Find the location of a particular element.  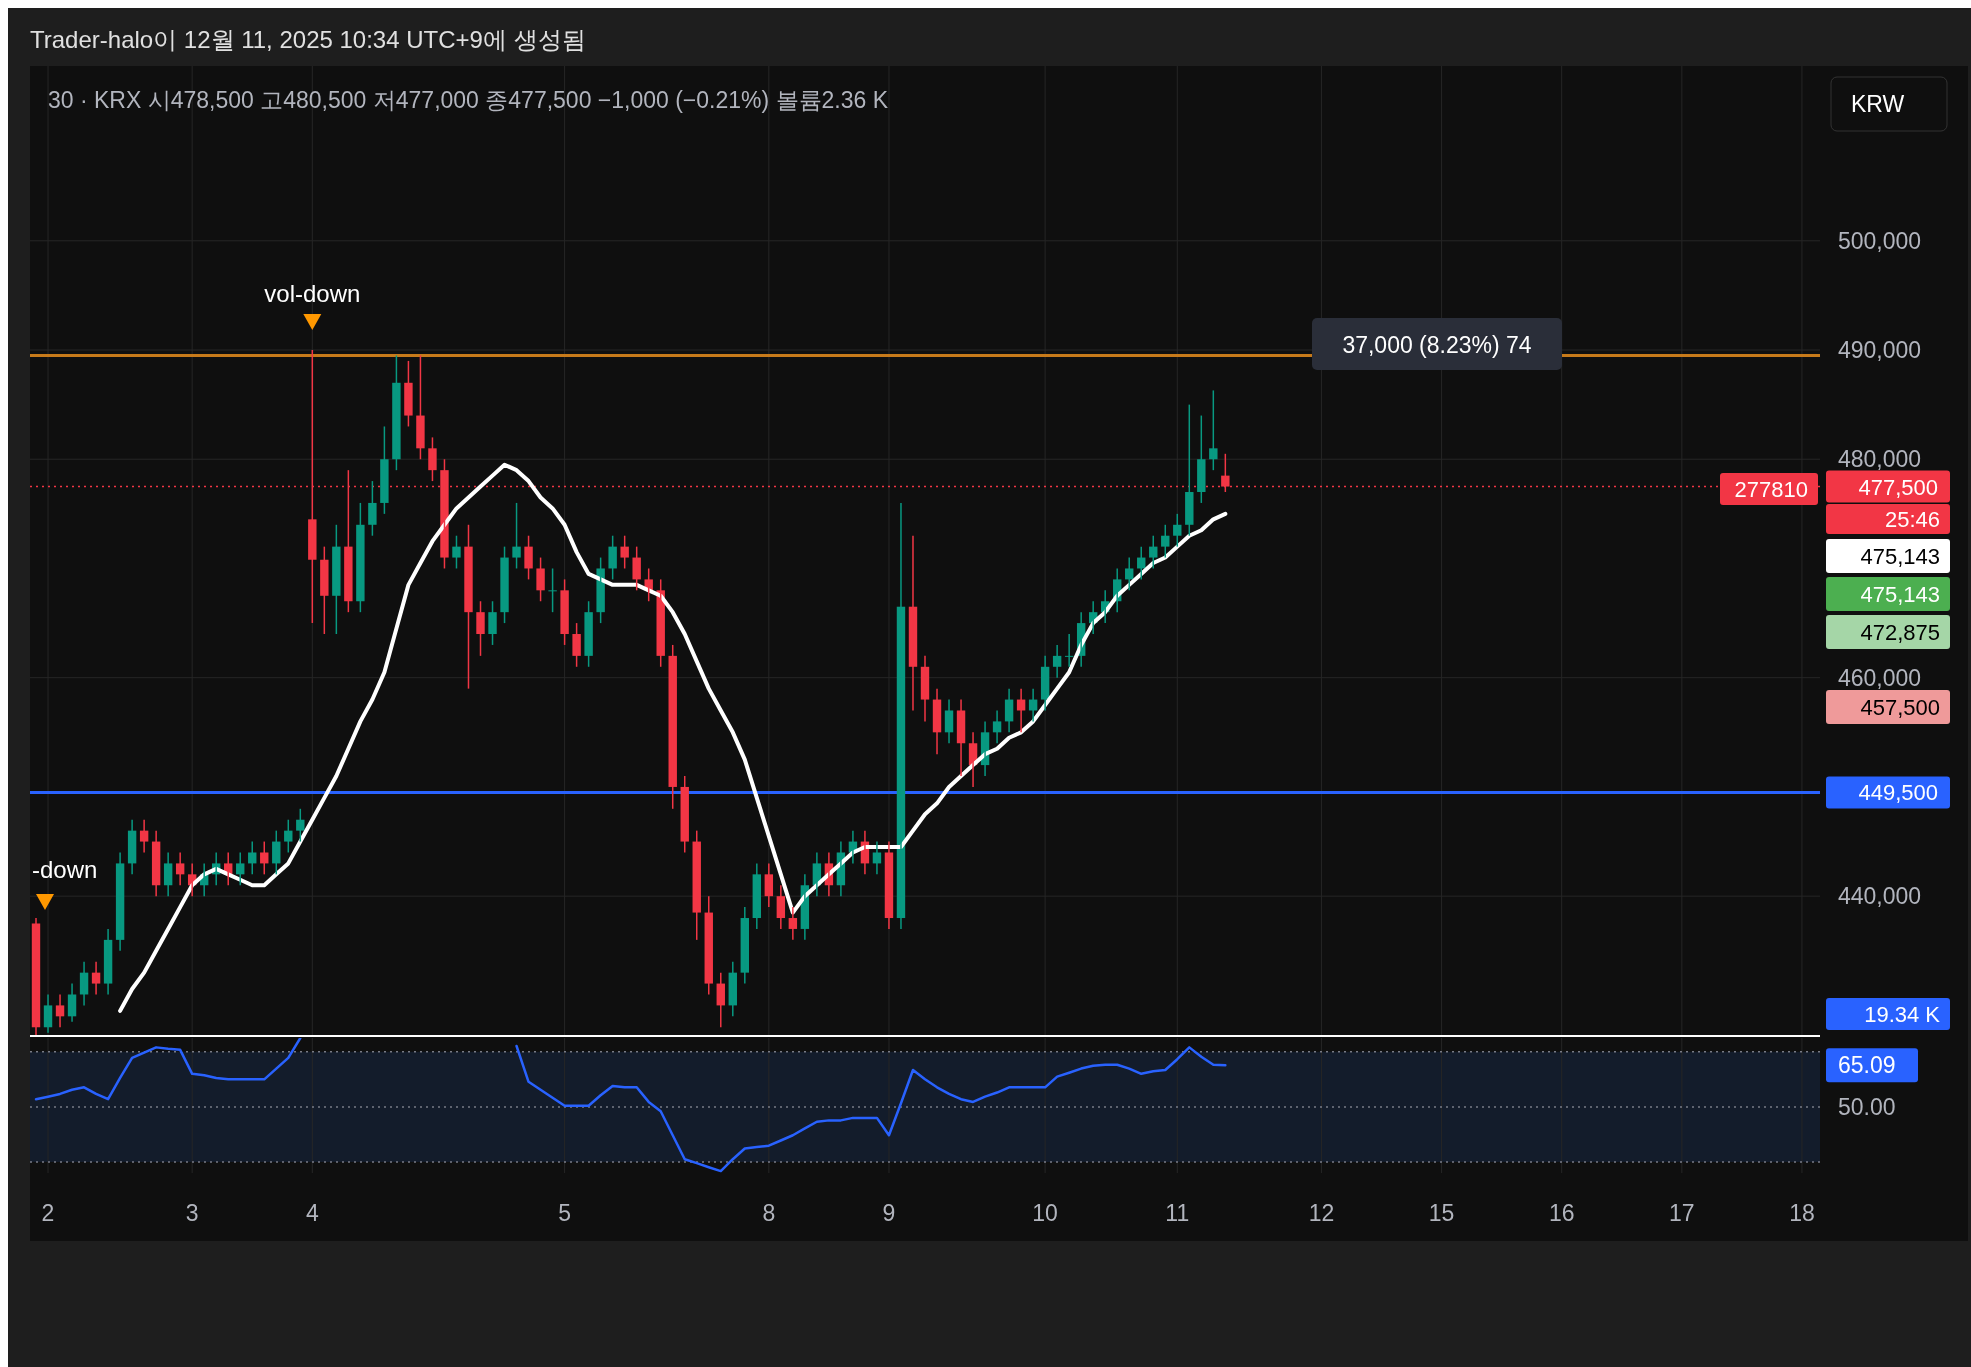

text: KRW is located at coordinates (1878, 104).